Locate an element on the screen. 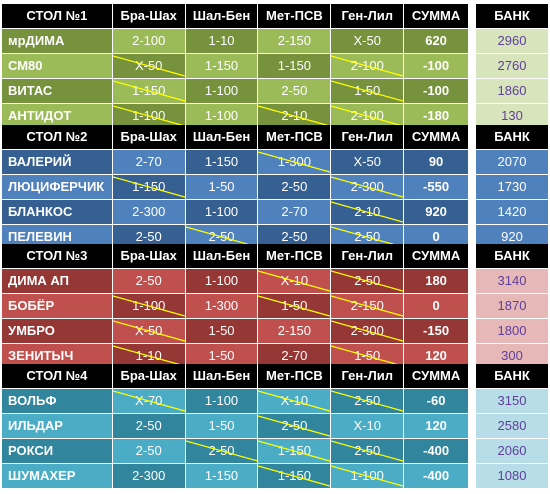  table-title: СТОЛ №1 is located at coordinates (57, 16).